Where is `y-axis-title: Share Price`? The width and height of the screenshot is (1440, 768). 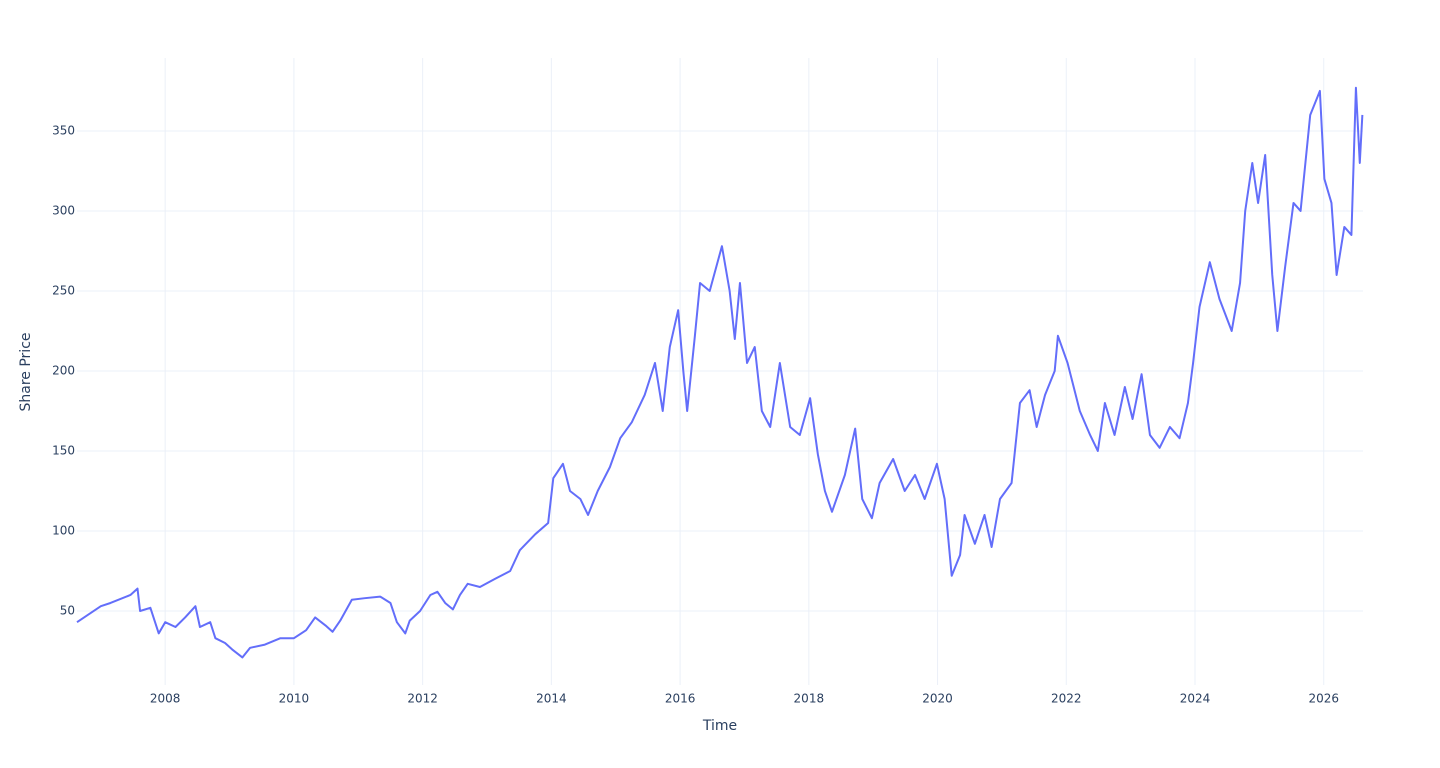
y-axis-title: Share Price is located at coordinates (26, 371).